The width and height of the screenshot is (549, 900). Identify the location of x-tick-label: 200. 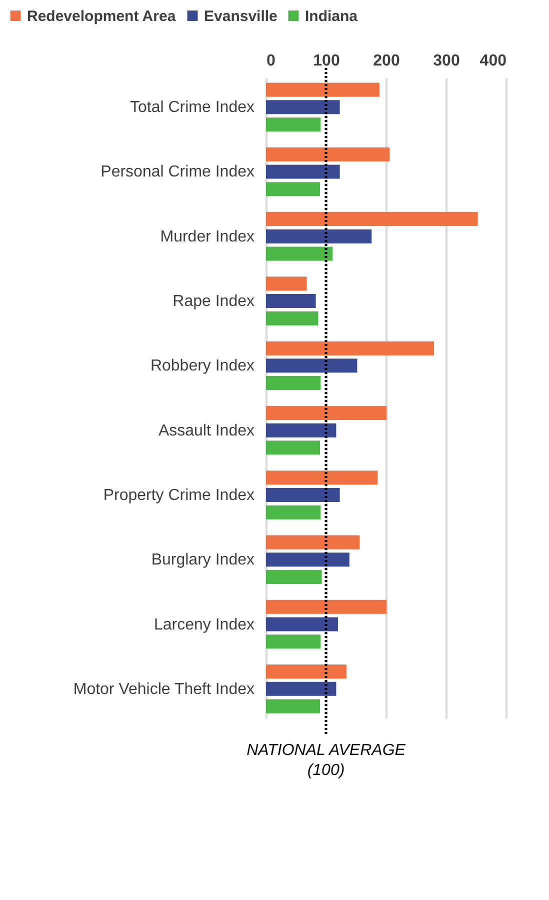
(386, 61).